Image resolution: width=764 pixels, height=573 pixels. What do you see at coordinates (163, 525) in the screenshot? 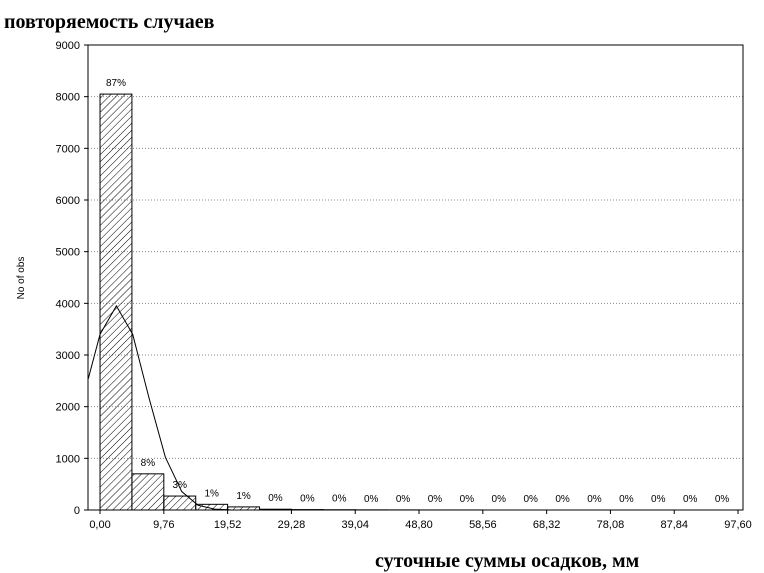
I see `x-tick-label: 9,76` at bounding box center [163, 525].